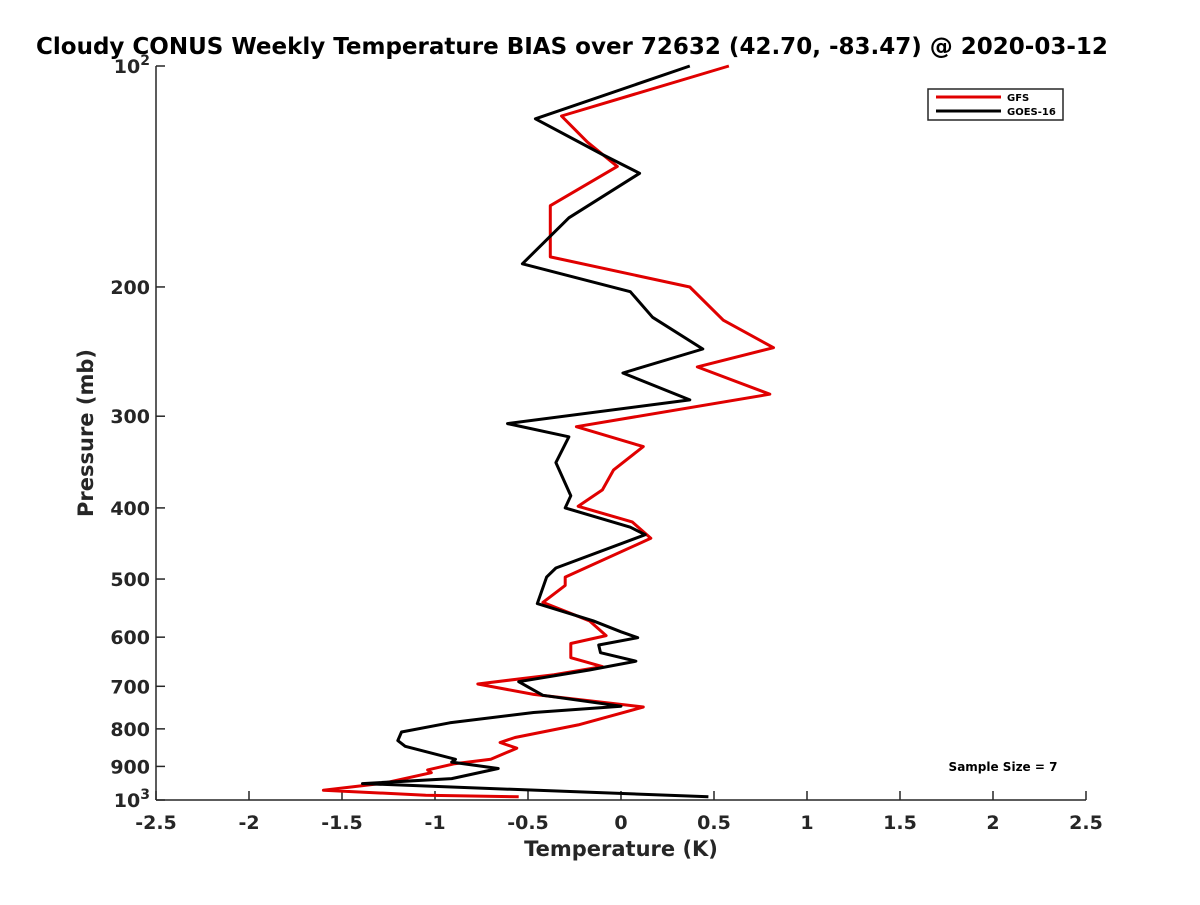  Describe the element at coordinates (130, 687) in the screenshot. I see `y-tick-label: 700` at that location.